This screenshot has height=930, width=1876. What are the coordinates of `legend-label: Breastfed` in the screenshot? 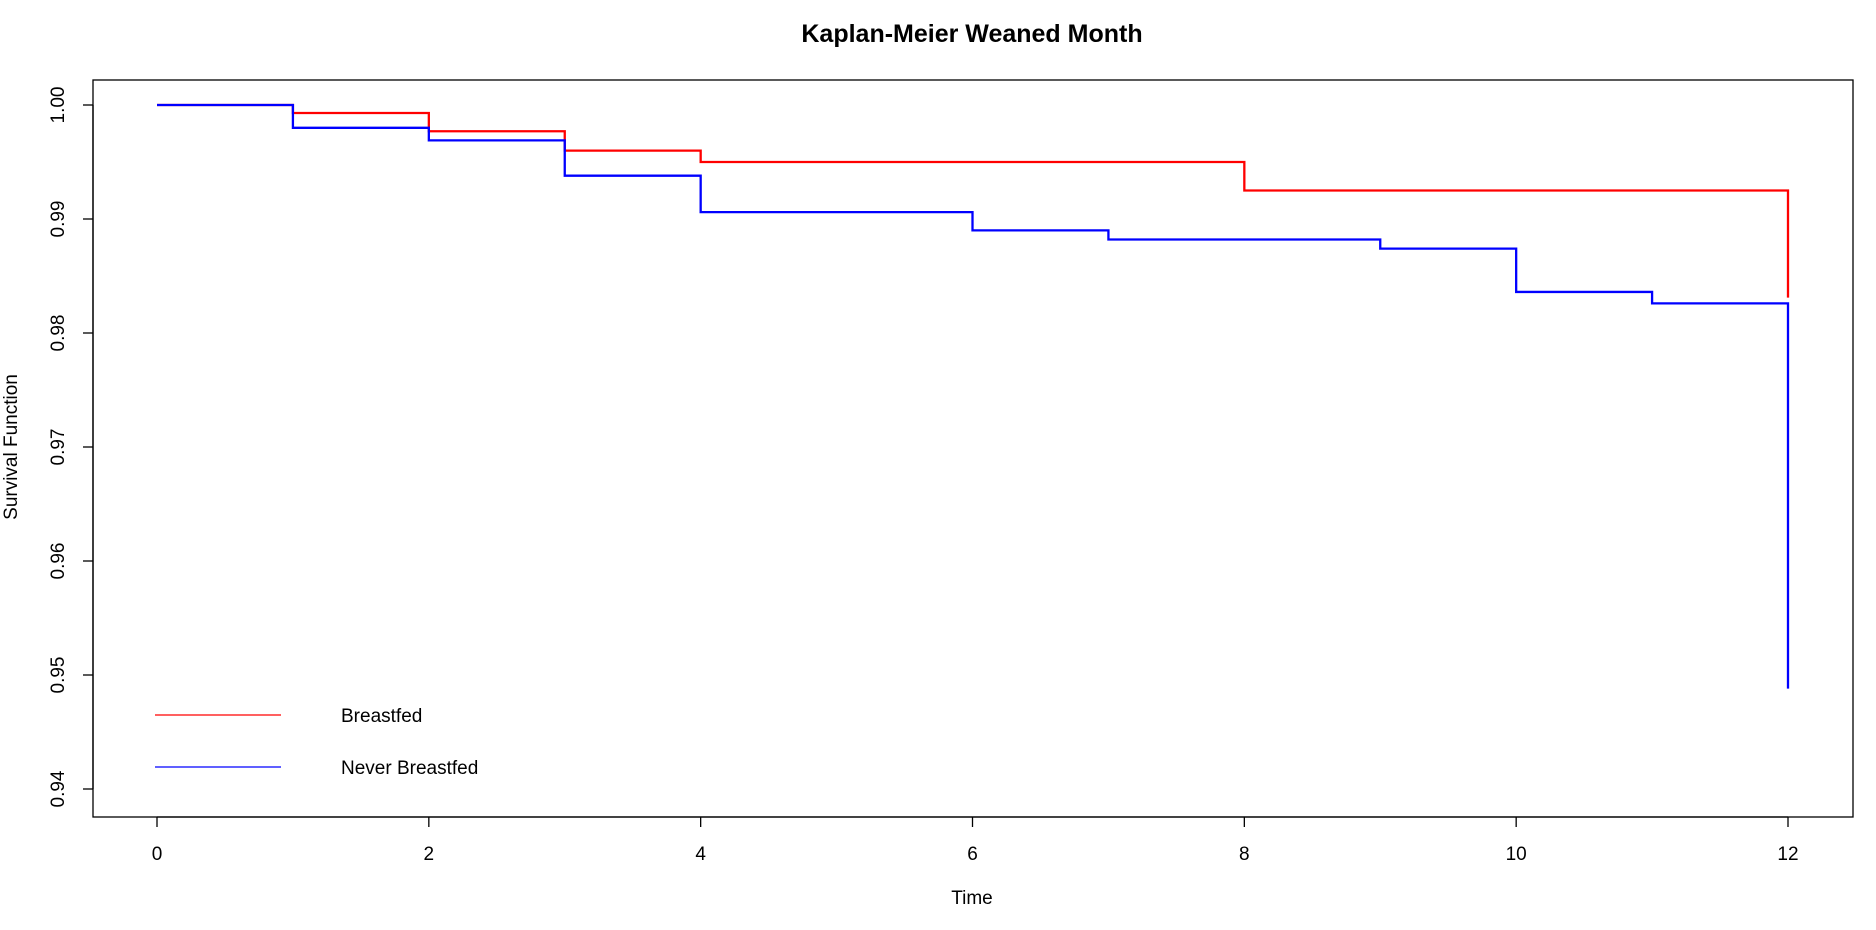 It's located at (381, 716).